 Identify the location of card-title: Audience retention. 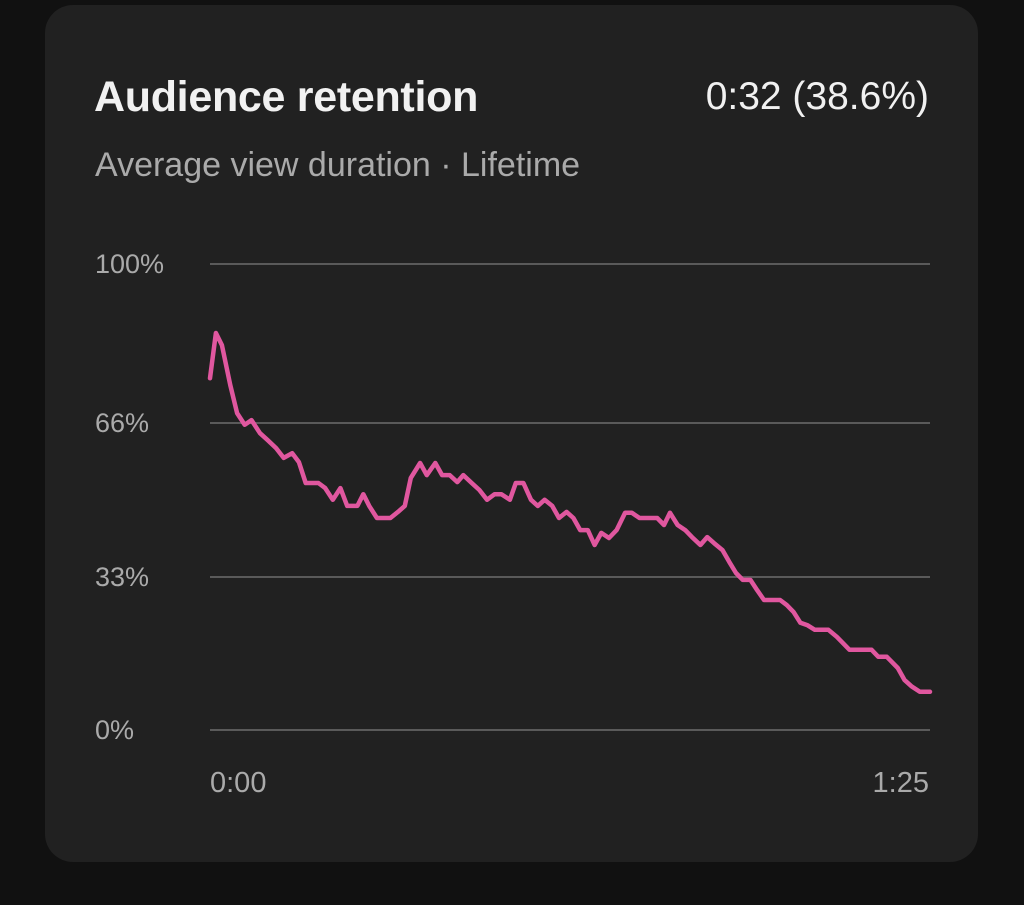
(286, 97).